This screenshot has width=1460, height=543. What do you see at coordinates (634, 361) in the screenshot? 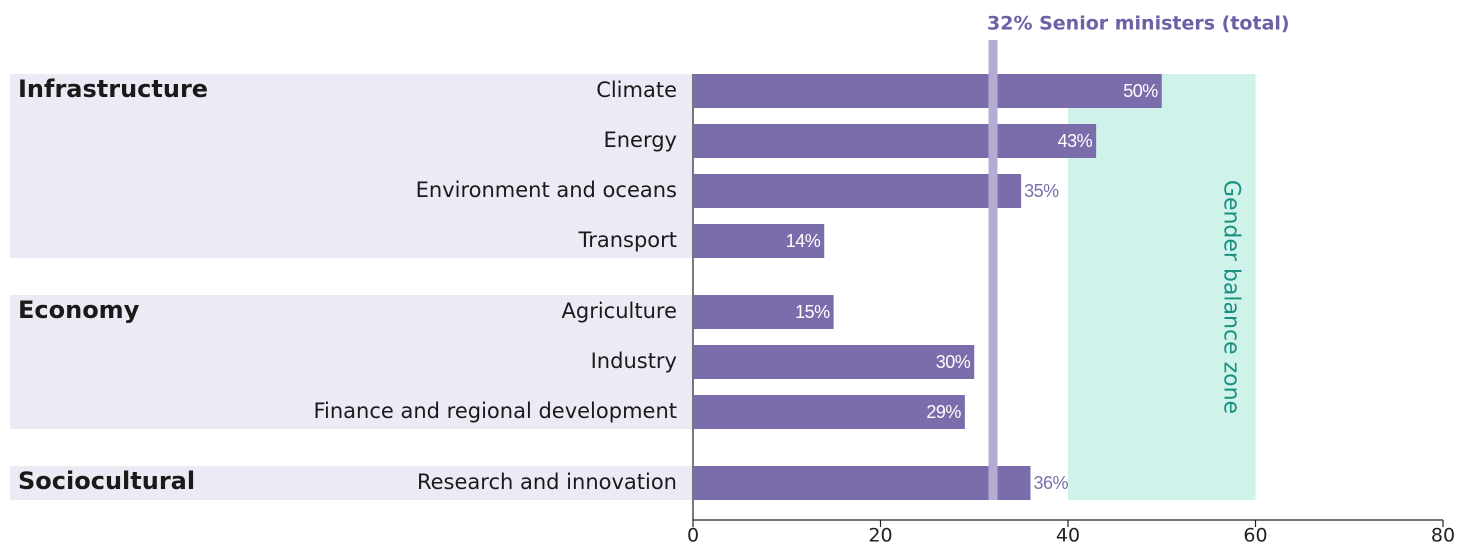
I see `category-label: Industry` at bounding box center [634, 361].